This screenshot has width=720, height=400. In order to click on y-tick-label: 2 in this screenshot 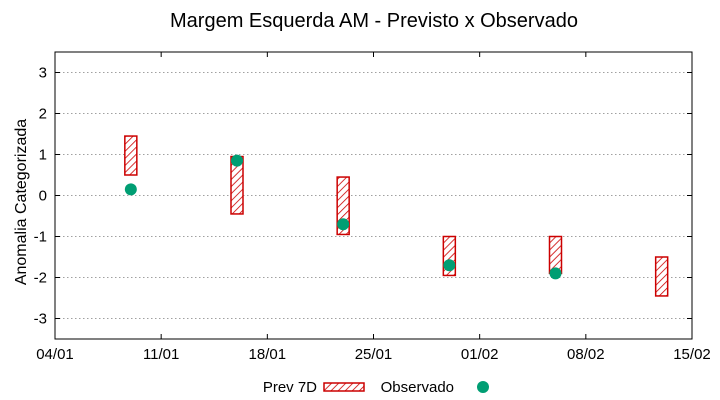, I will do `click(43, 114)`.